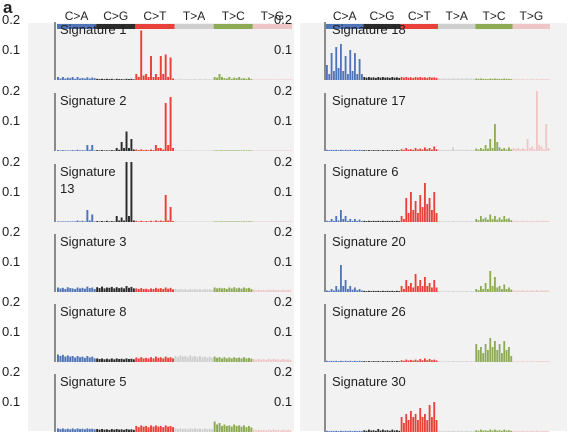  I want to click on header-color-bar-t-to-c, so click(233, 26).